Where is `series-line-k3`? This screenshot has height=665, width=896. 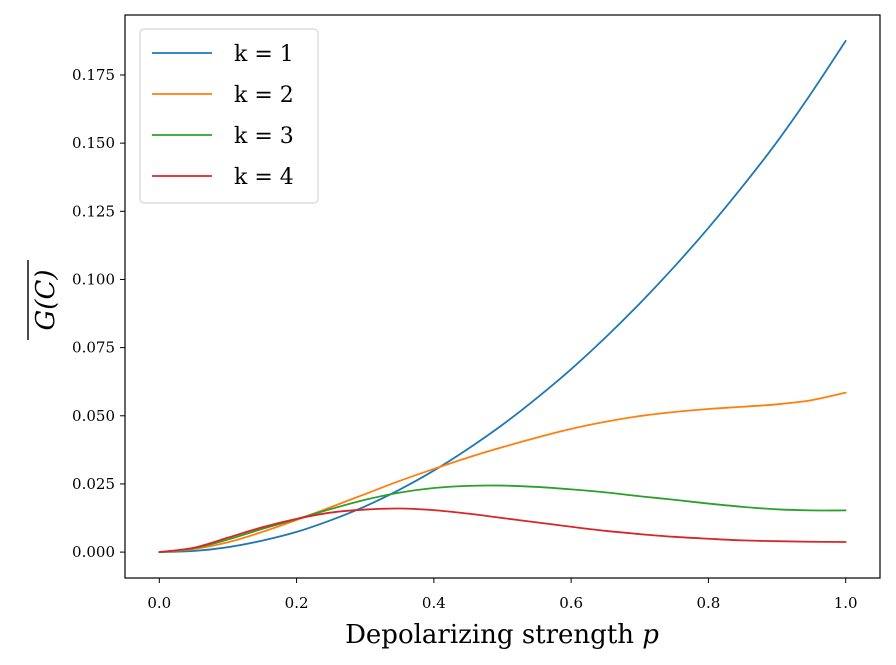
series-line-k3 is located at coordinates (502, 518).